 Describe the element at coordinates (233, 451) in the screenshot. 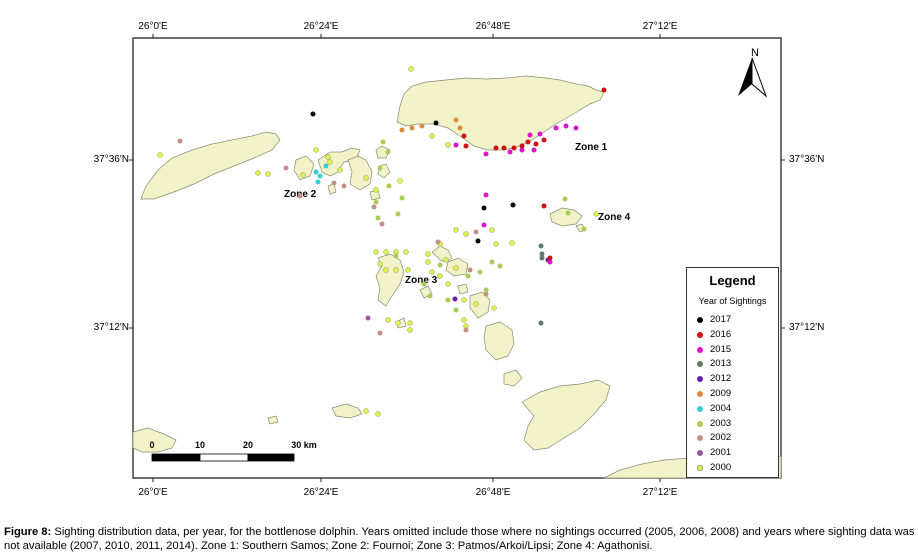

I see `scale-bar: 0 10 20 30 km` at that location.